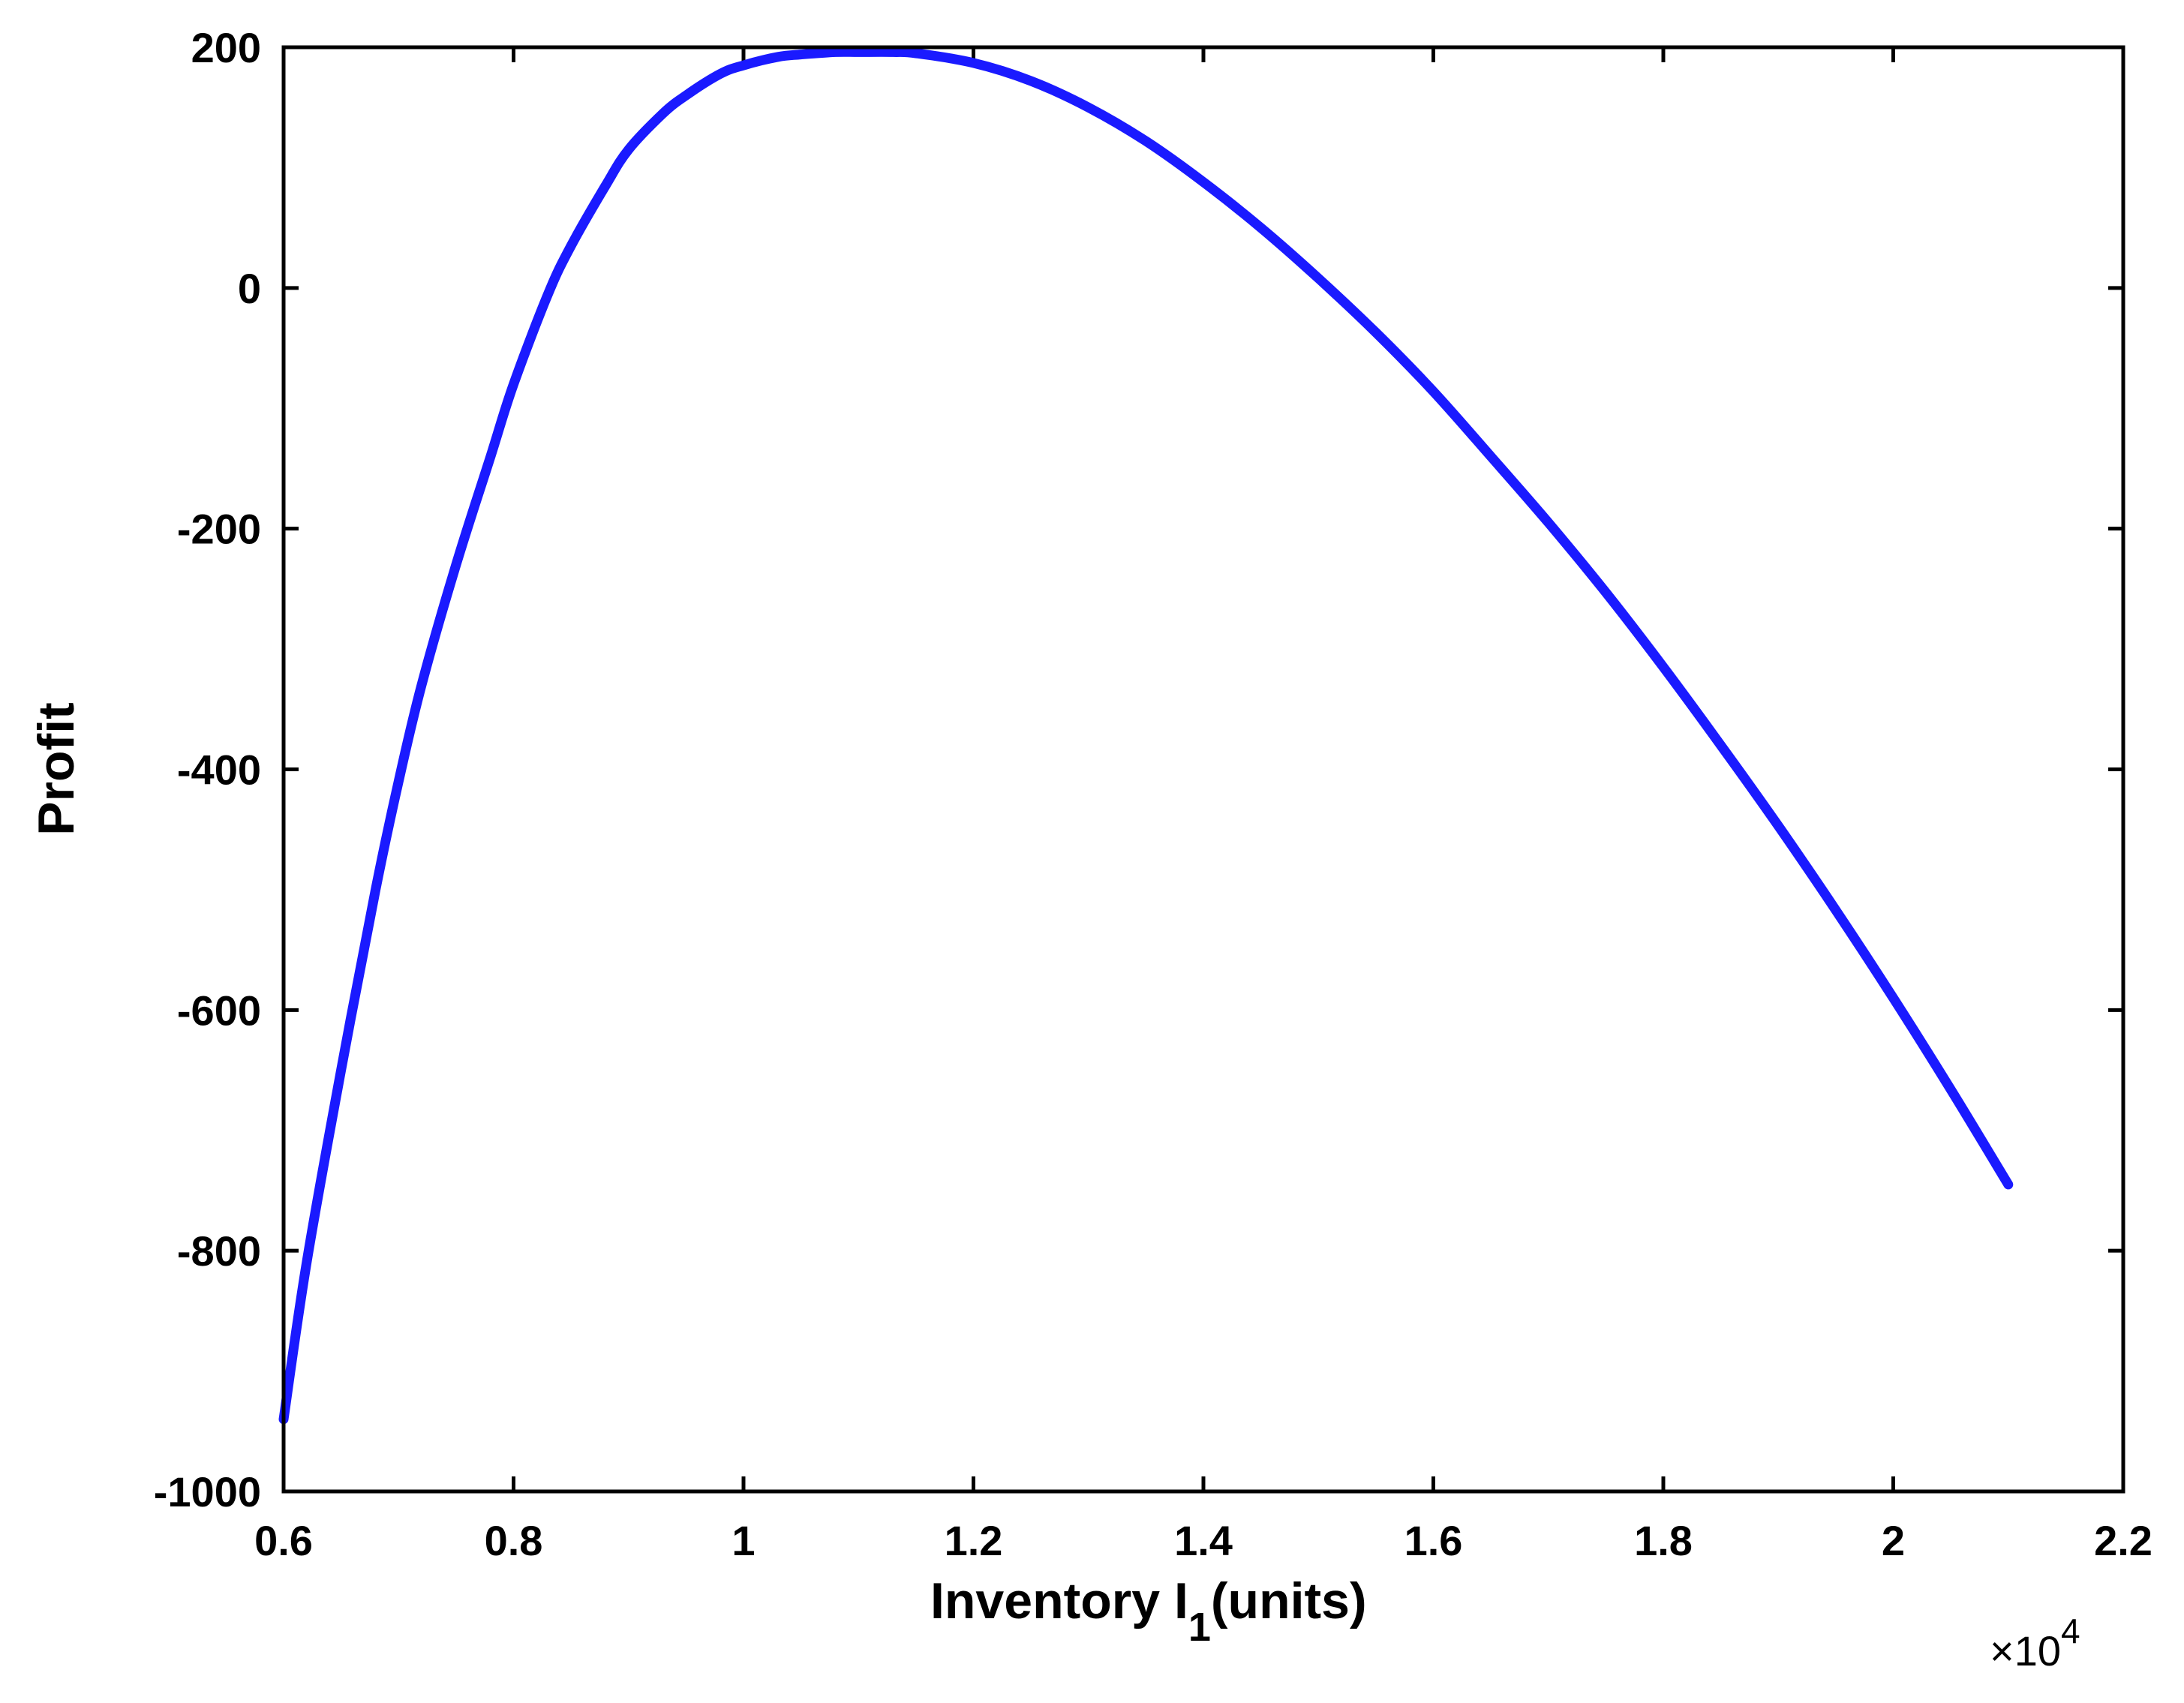 This screenshot has height=1703, width=2184. Describe the element at coordinates (1199, 1627) in the screenshot. I see `x-axis-label-subscript: 1` at that location.